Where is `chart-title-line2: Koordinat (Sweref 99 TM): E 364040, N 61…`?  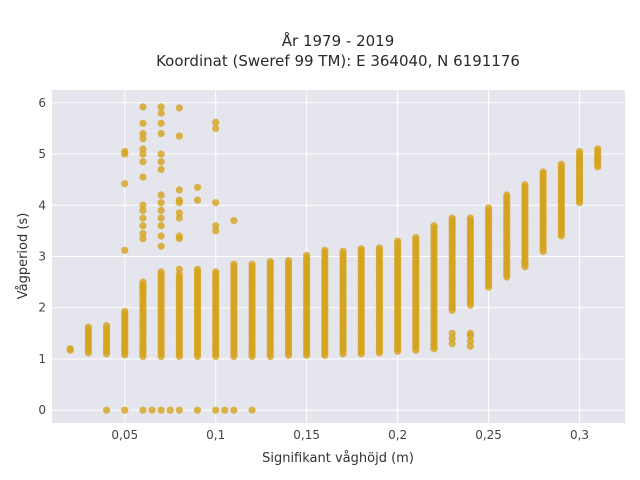 chart-title-line2: Koordinat (Sweref 99 TM): E 364040, N 61… is located at coordinates (338, 61).